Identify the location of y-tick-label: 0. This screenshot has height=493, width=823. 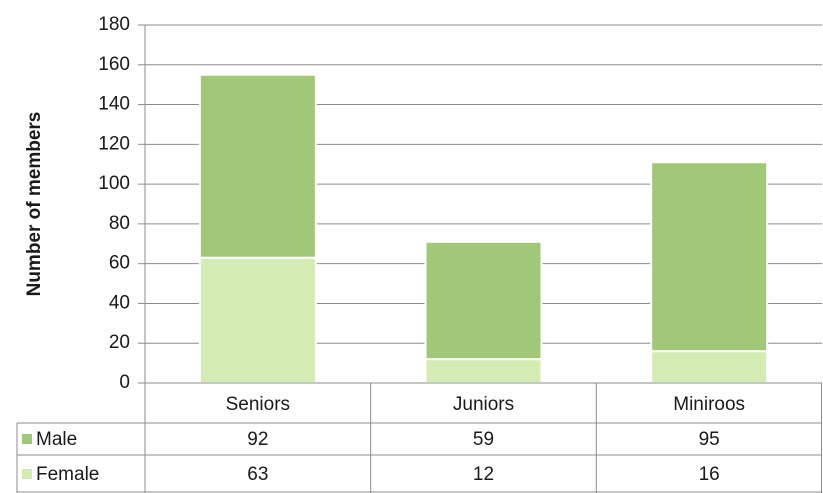
(124, 382).